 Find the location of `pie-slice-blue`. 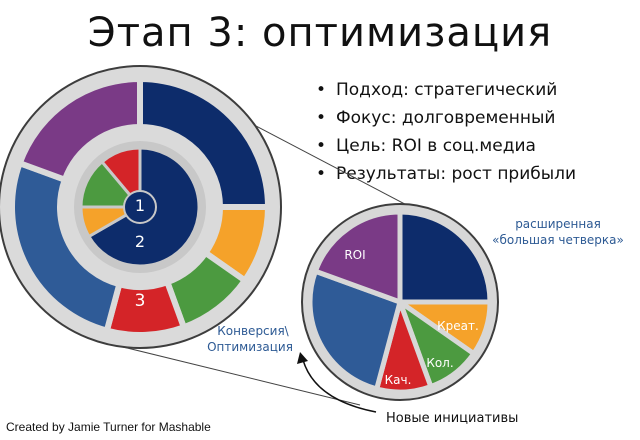

pie-slice-blue is located at coordinates (355, 330).